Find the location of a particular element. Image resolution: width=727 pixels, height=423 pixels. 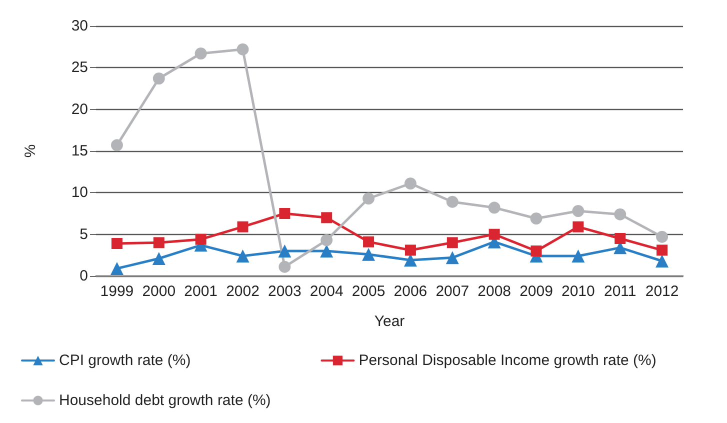

x-tick-label: 2003 is located at coordinates (285, 291).